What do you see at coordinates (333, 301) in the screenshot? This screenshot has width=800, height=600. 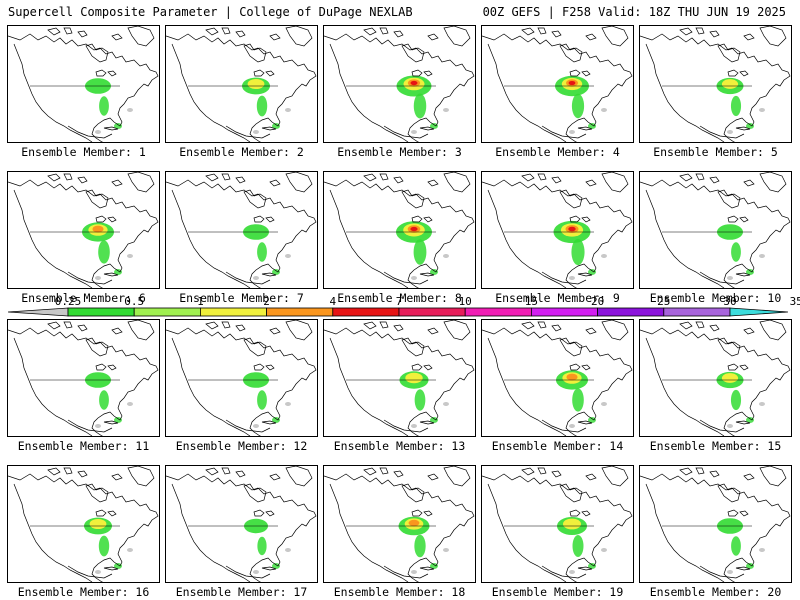 I see `colorbar-tick-label: 4` at bounding box center [333, 301].